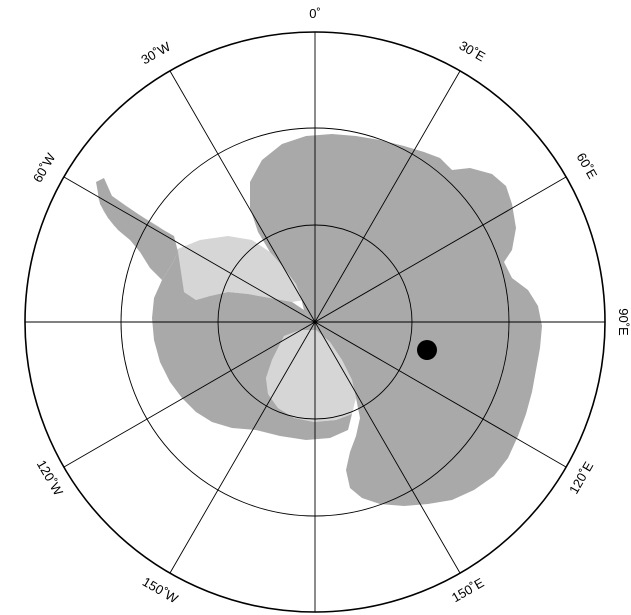  What do you see at coordinates (156, 52) in the screenshot?
I see `label-30w: 30˚W` at bounding box center [156, 52].